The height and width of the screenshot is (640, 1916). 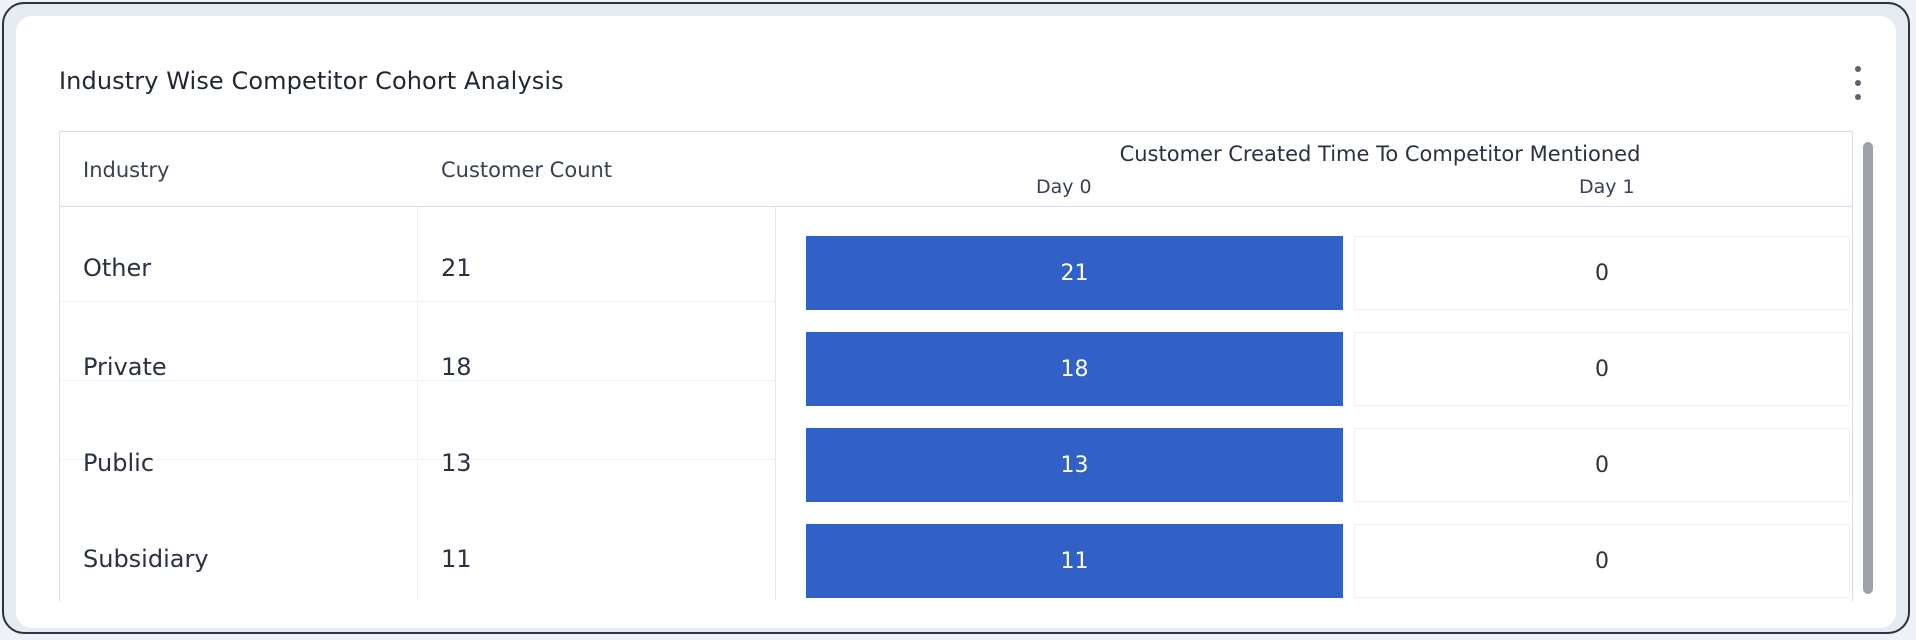 What do you see at coordinates (1074, 273) in the screenshot?
I see `cohort-cell-day0: 21` at bounding box center [1074, 273].